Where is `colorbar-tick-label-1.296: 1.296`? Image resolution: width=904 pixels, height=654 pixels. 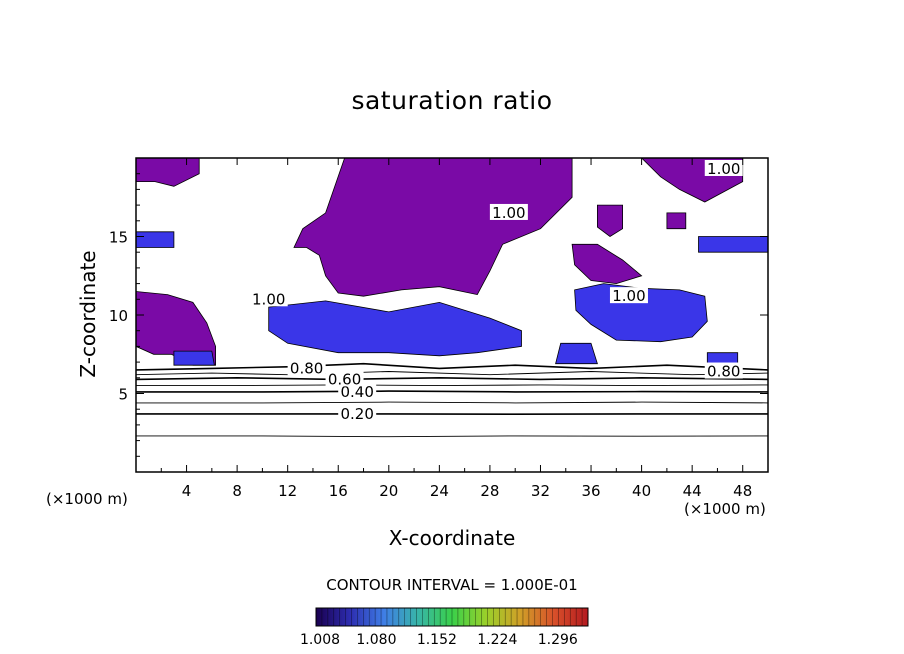
colorbar-tick-label-1.296: 1.296 is located at coordinates (557, 640).